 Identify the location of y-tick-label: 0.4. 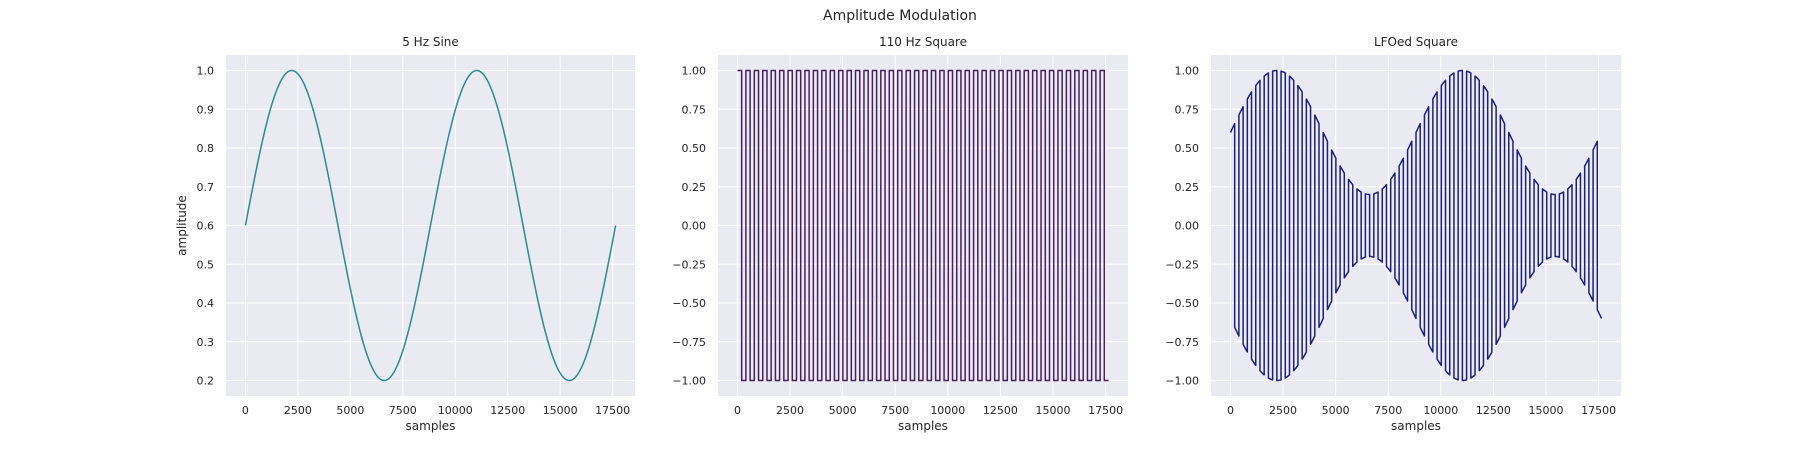
(206, 303).